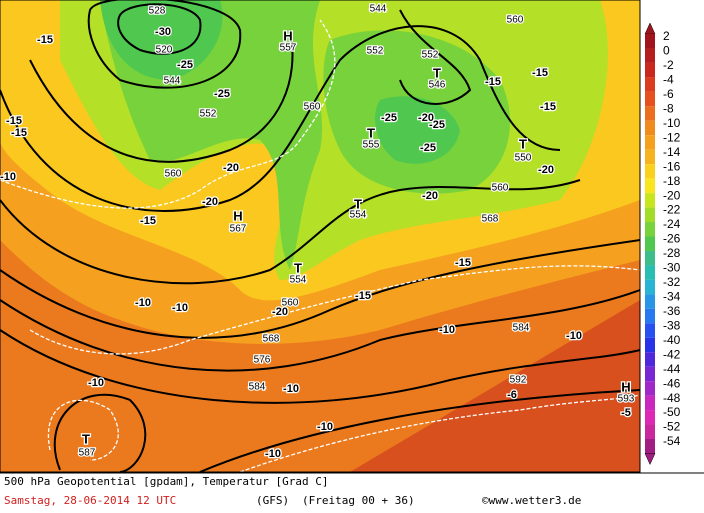 The width and height of the screenshot is (704, 513). What do you see at coordinates (523, 158) in the screenshot?
I see `map-label: 550` at bounding box center [523, 158].